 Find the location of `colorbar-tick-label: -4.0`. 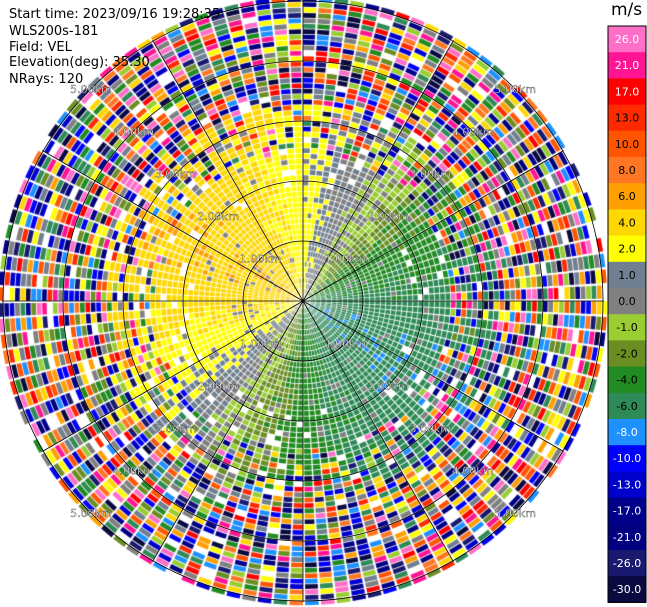

colorbar-tick-label: -4.0 is located at coordinates (626, 380).